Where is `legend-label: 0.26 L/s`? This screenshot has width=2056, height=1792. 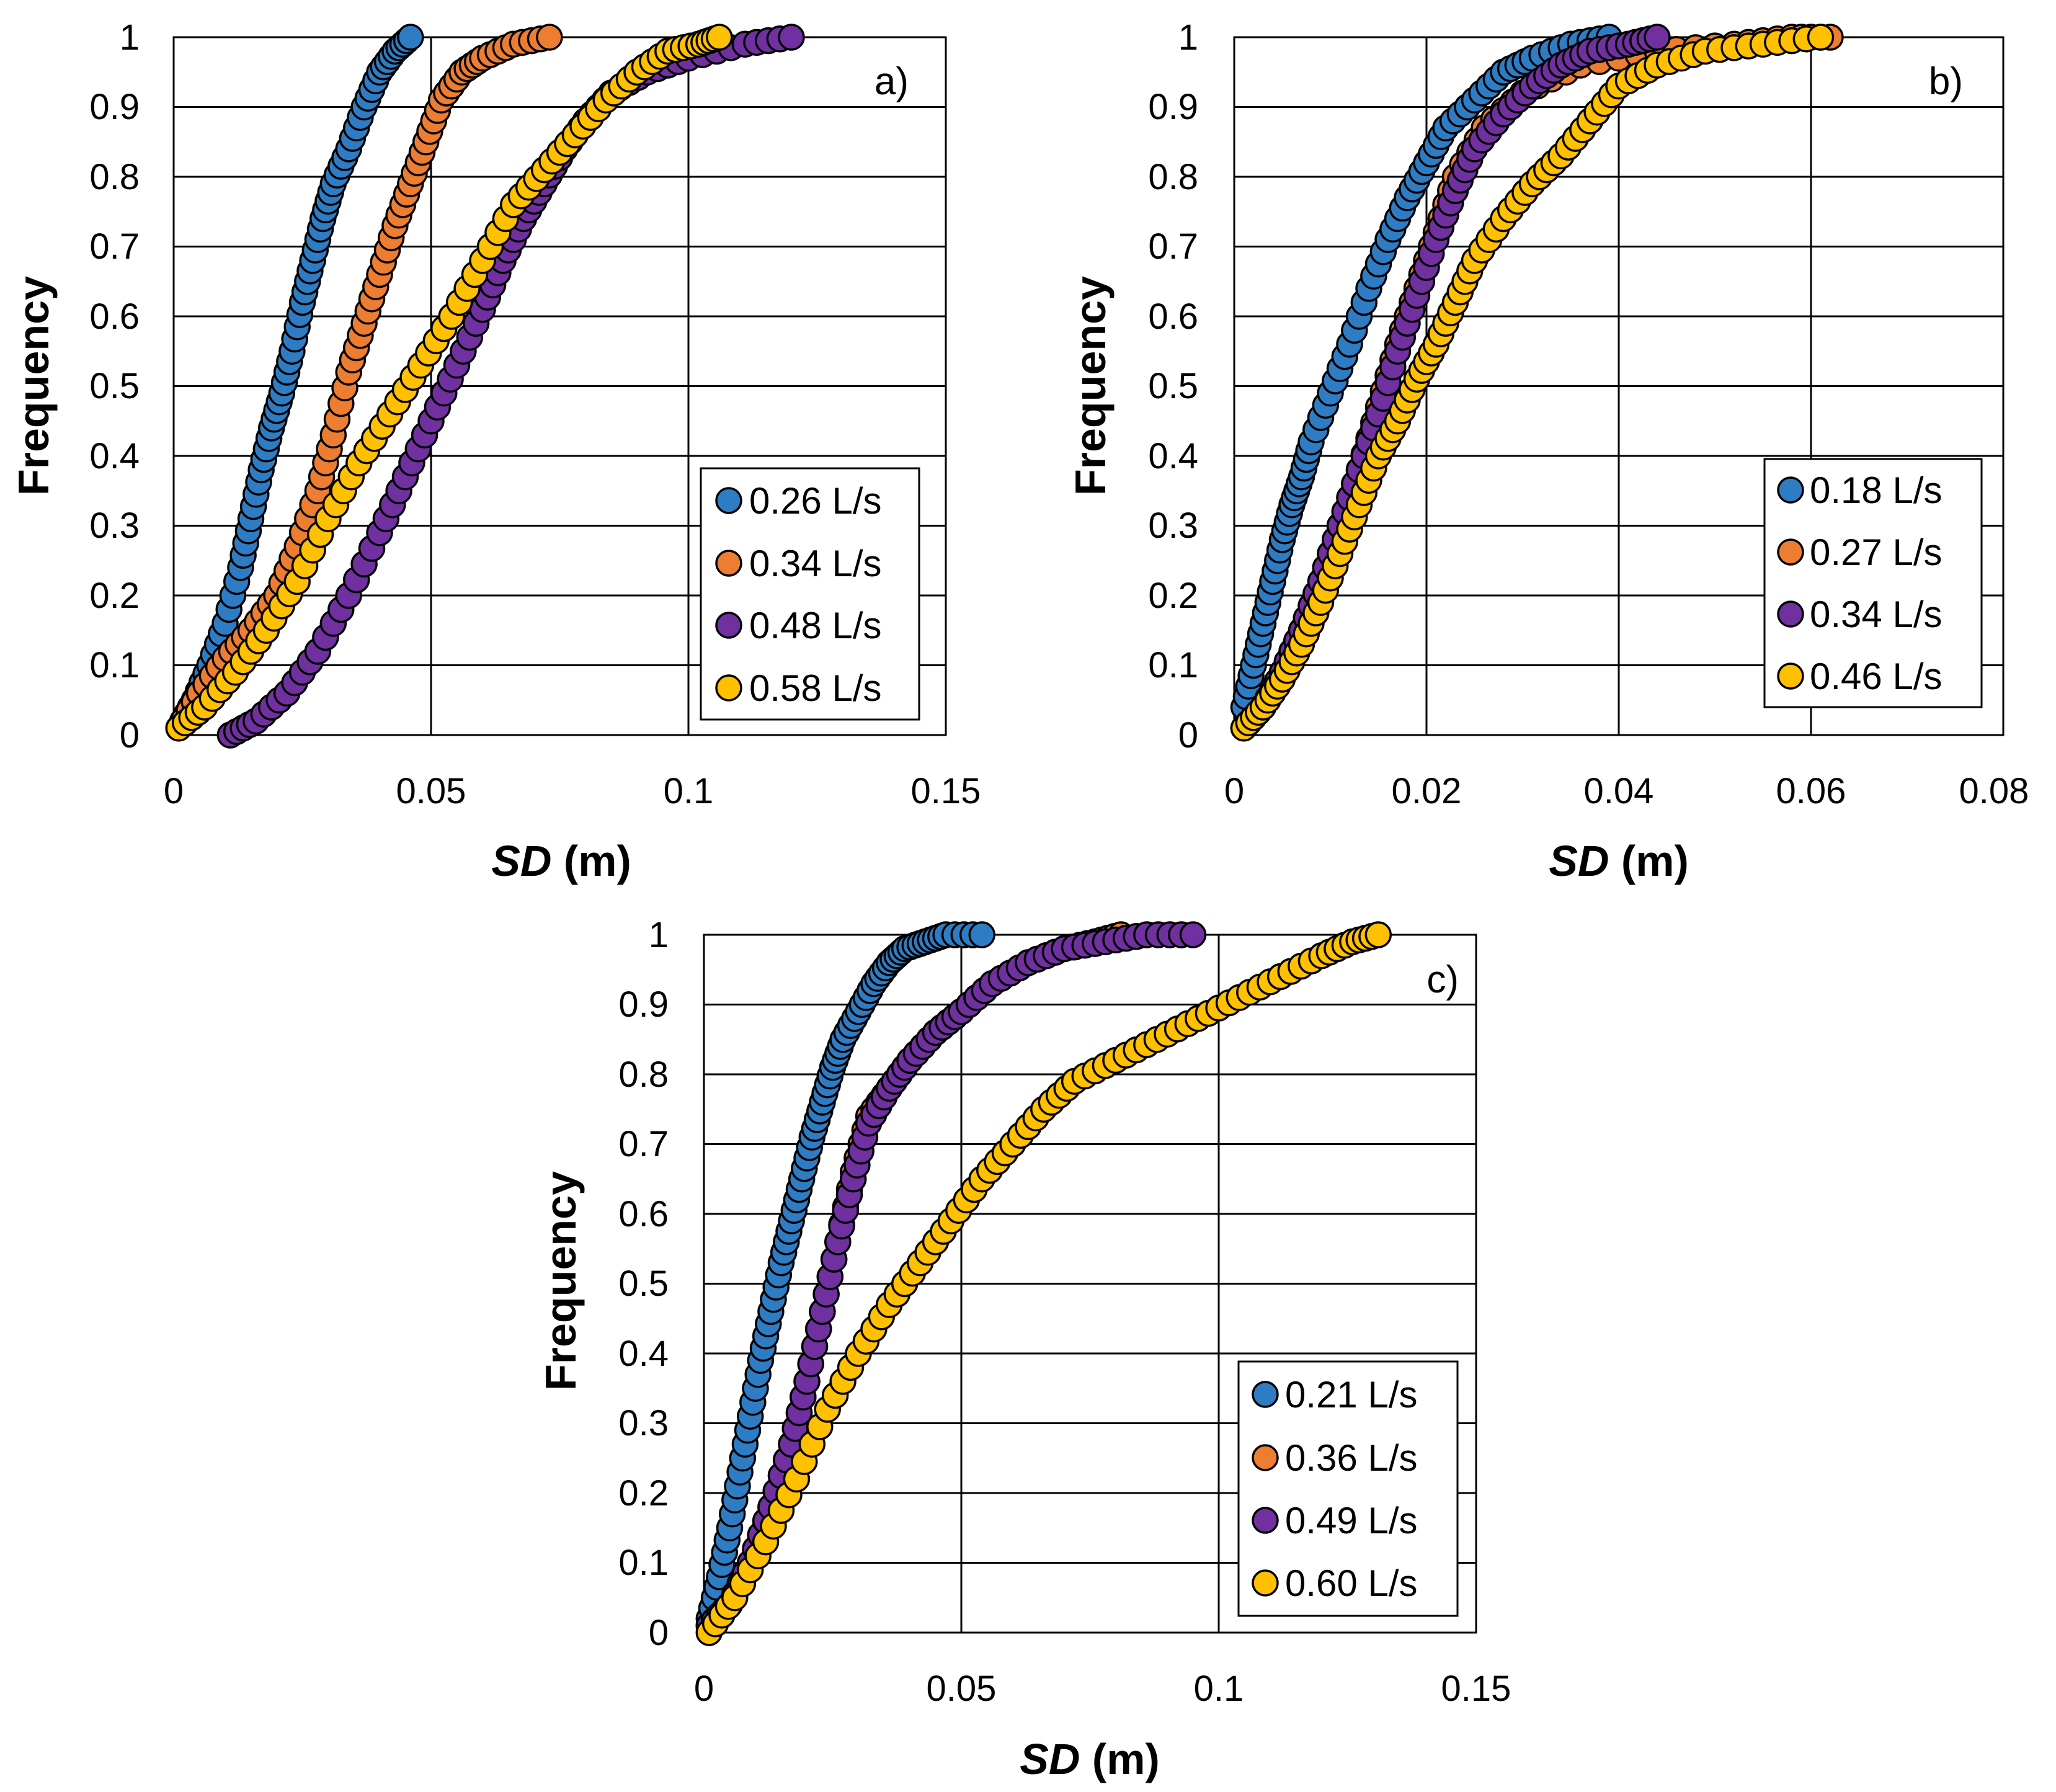 legend-label: 0.26 L/s is located at coordinates (816, 501).